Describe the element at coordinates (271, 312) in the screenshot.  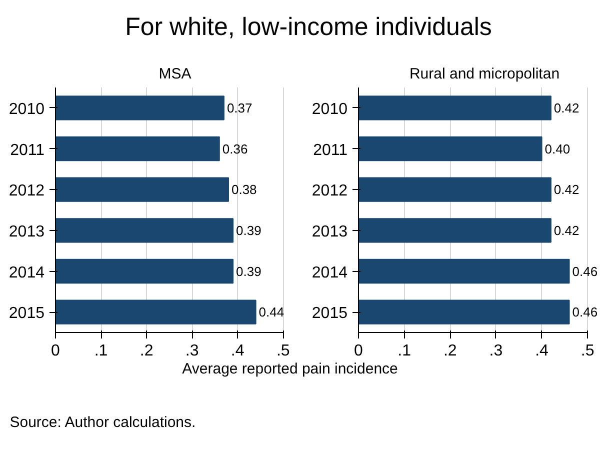
I see `data-label: 0.44` at that location.